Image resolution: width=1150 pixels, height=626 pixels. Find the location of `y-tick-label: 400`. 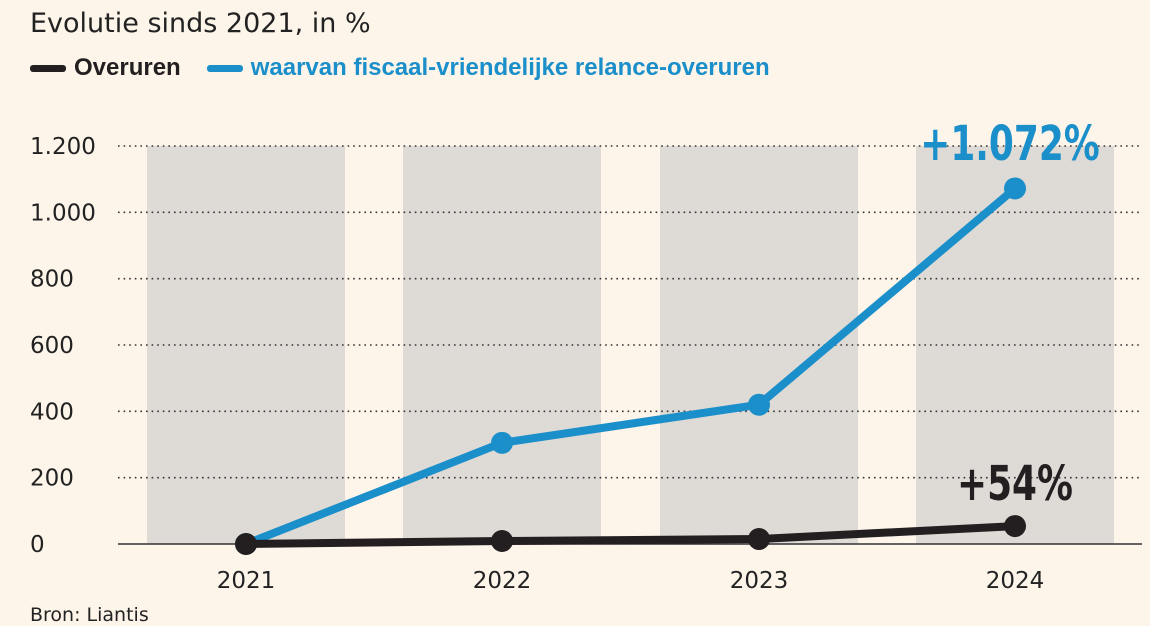

y-tick-label: 400 is located at coordinates (52, 412).